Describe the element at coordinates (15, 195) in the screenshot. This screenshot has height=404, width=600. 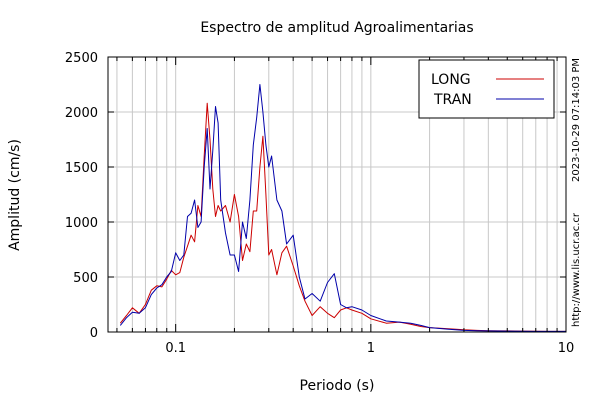
I see `y-axis-label: Amplitud (cm/s)` at that location.